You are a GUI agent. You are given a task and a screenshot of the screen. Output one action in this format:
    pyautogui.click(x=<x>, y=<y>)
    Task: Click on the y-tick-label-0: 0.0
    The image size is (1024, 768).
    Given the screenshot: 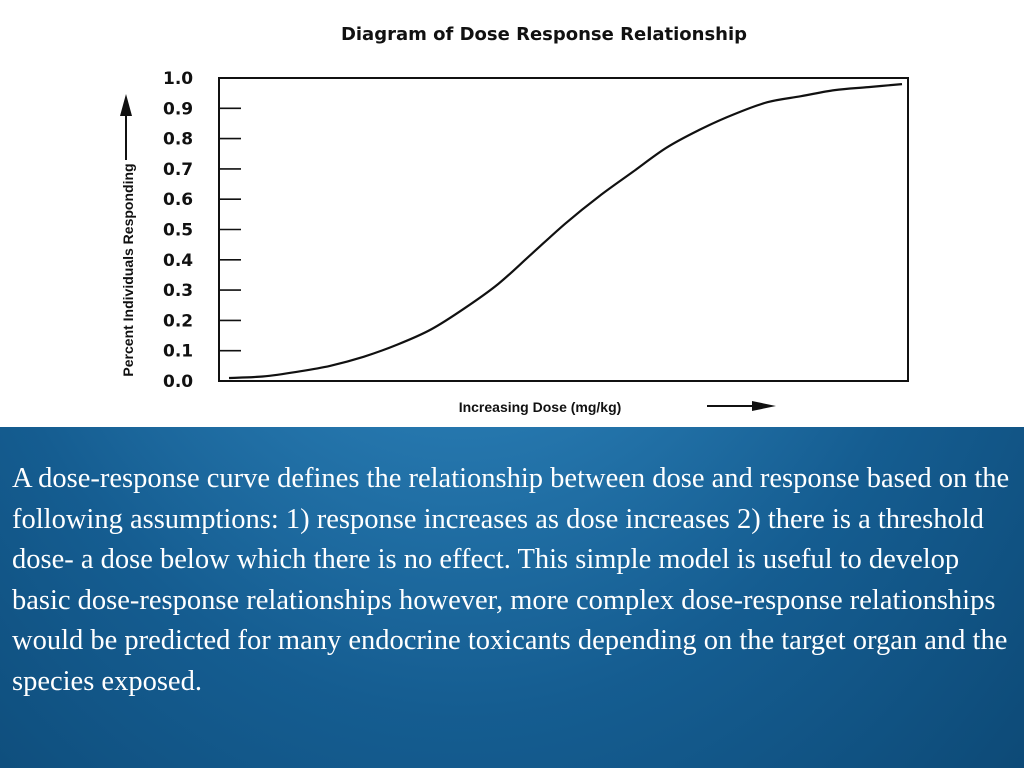 What is the action you would take?
    pyautogui.click(x=178, y=382)
    